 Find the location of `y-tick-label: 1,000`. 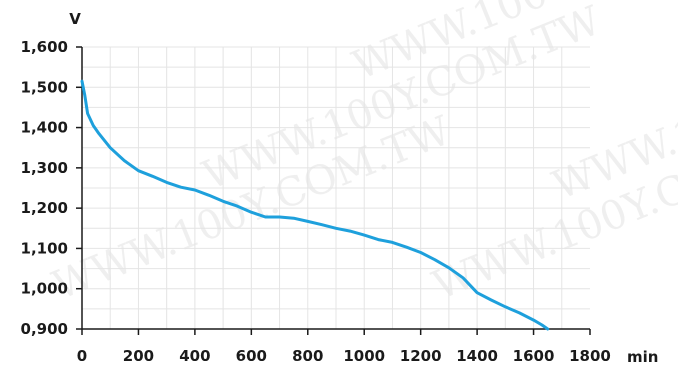

y-tick-label: 1,000 is located at coordinates (44, 289).